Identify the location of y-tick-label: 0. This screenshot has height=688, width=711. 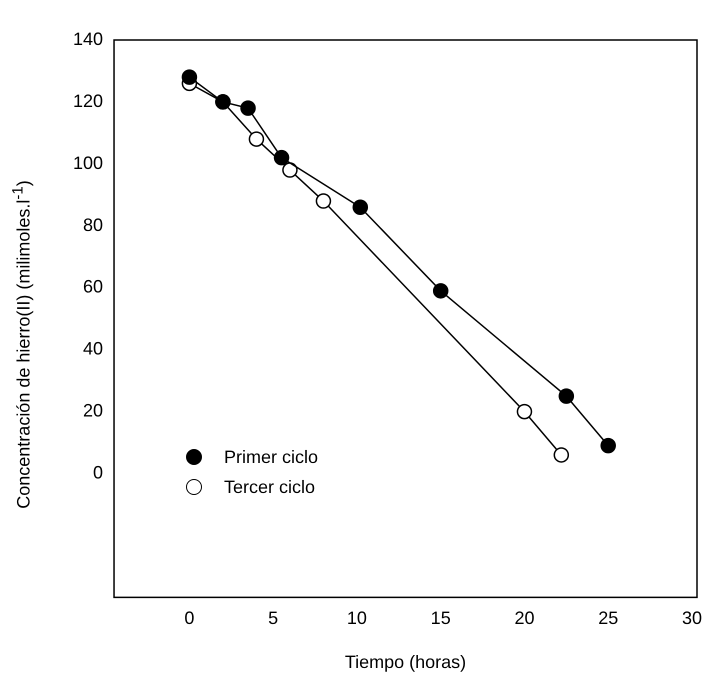
(98, 472).